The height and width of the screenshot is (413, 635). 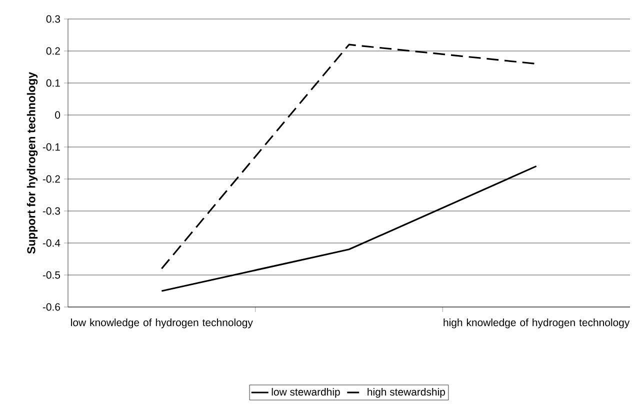 What do you see at coordinates (32, 163) in the screenshot?
I see `y-axis-title: Support for hydrogen technology` at bounding box center [32, 163].